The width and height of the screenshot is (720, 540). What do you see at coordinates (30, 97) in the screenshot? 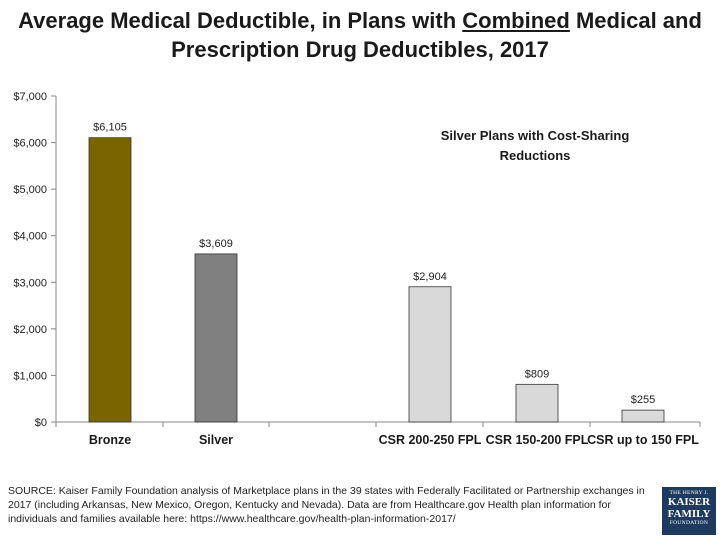
I see `y-tick-label: $7,000` at bounding box center [30, 97].